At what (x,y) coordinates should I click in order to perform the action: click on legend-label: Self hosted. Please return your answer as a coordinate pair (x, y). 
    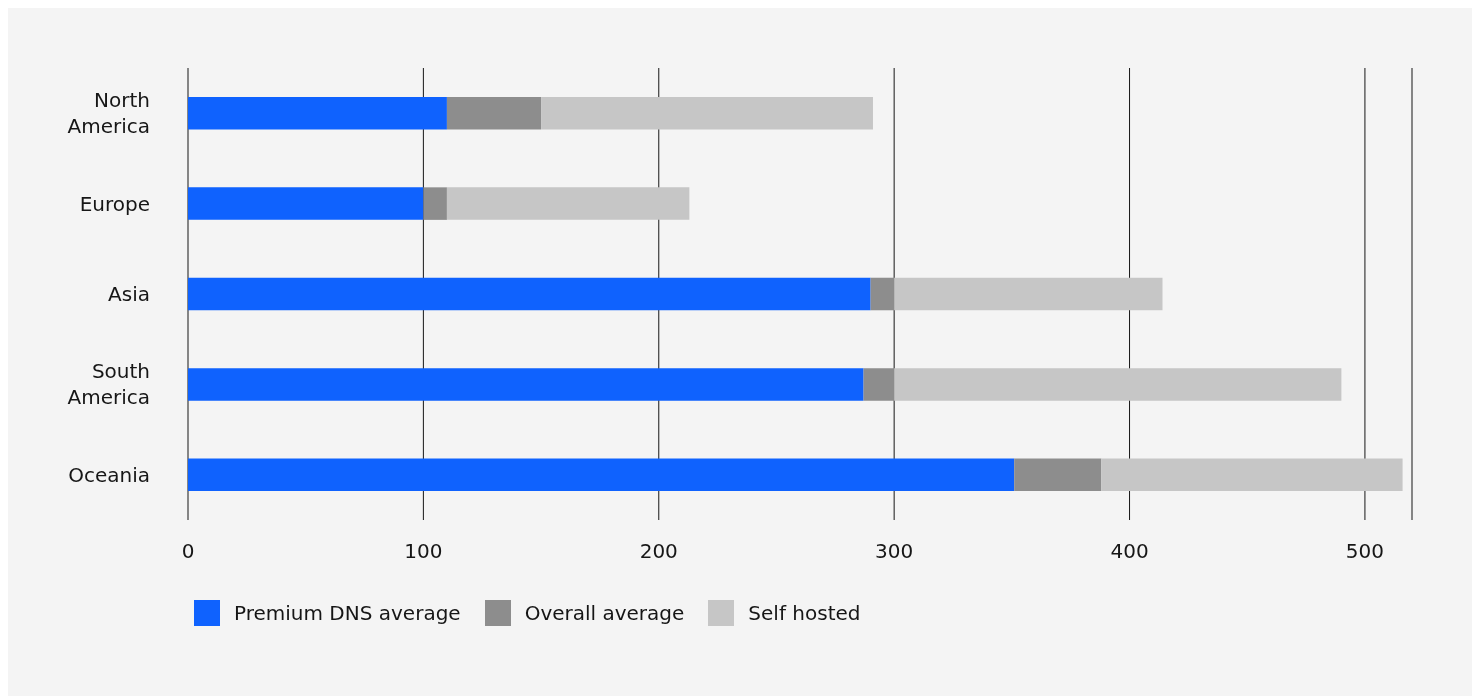
    Looking at the image, I should click on (804, 613).